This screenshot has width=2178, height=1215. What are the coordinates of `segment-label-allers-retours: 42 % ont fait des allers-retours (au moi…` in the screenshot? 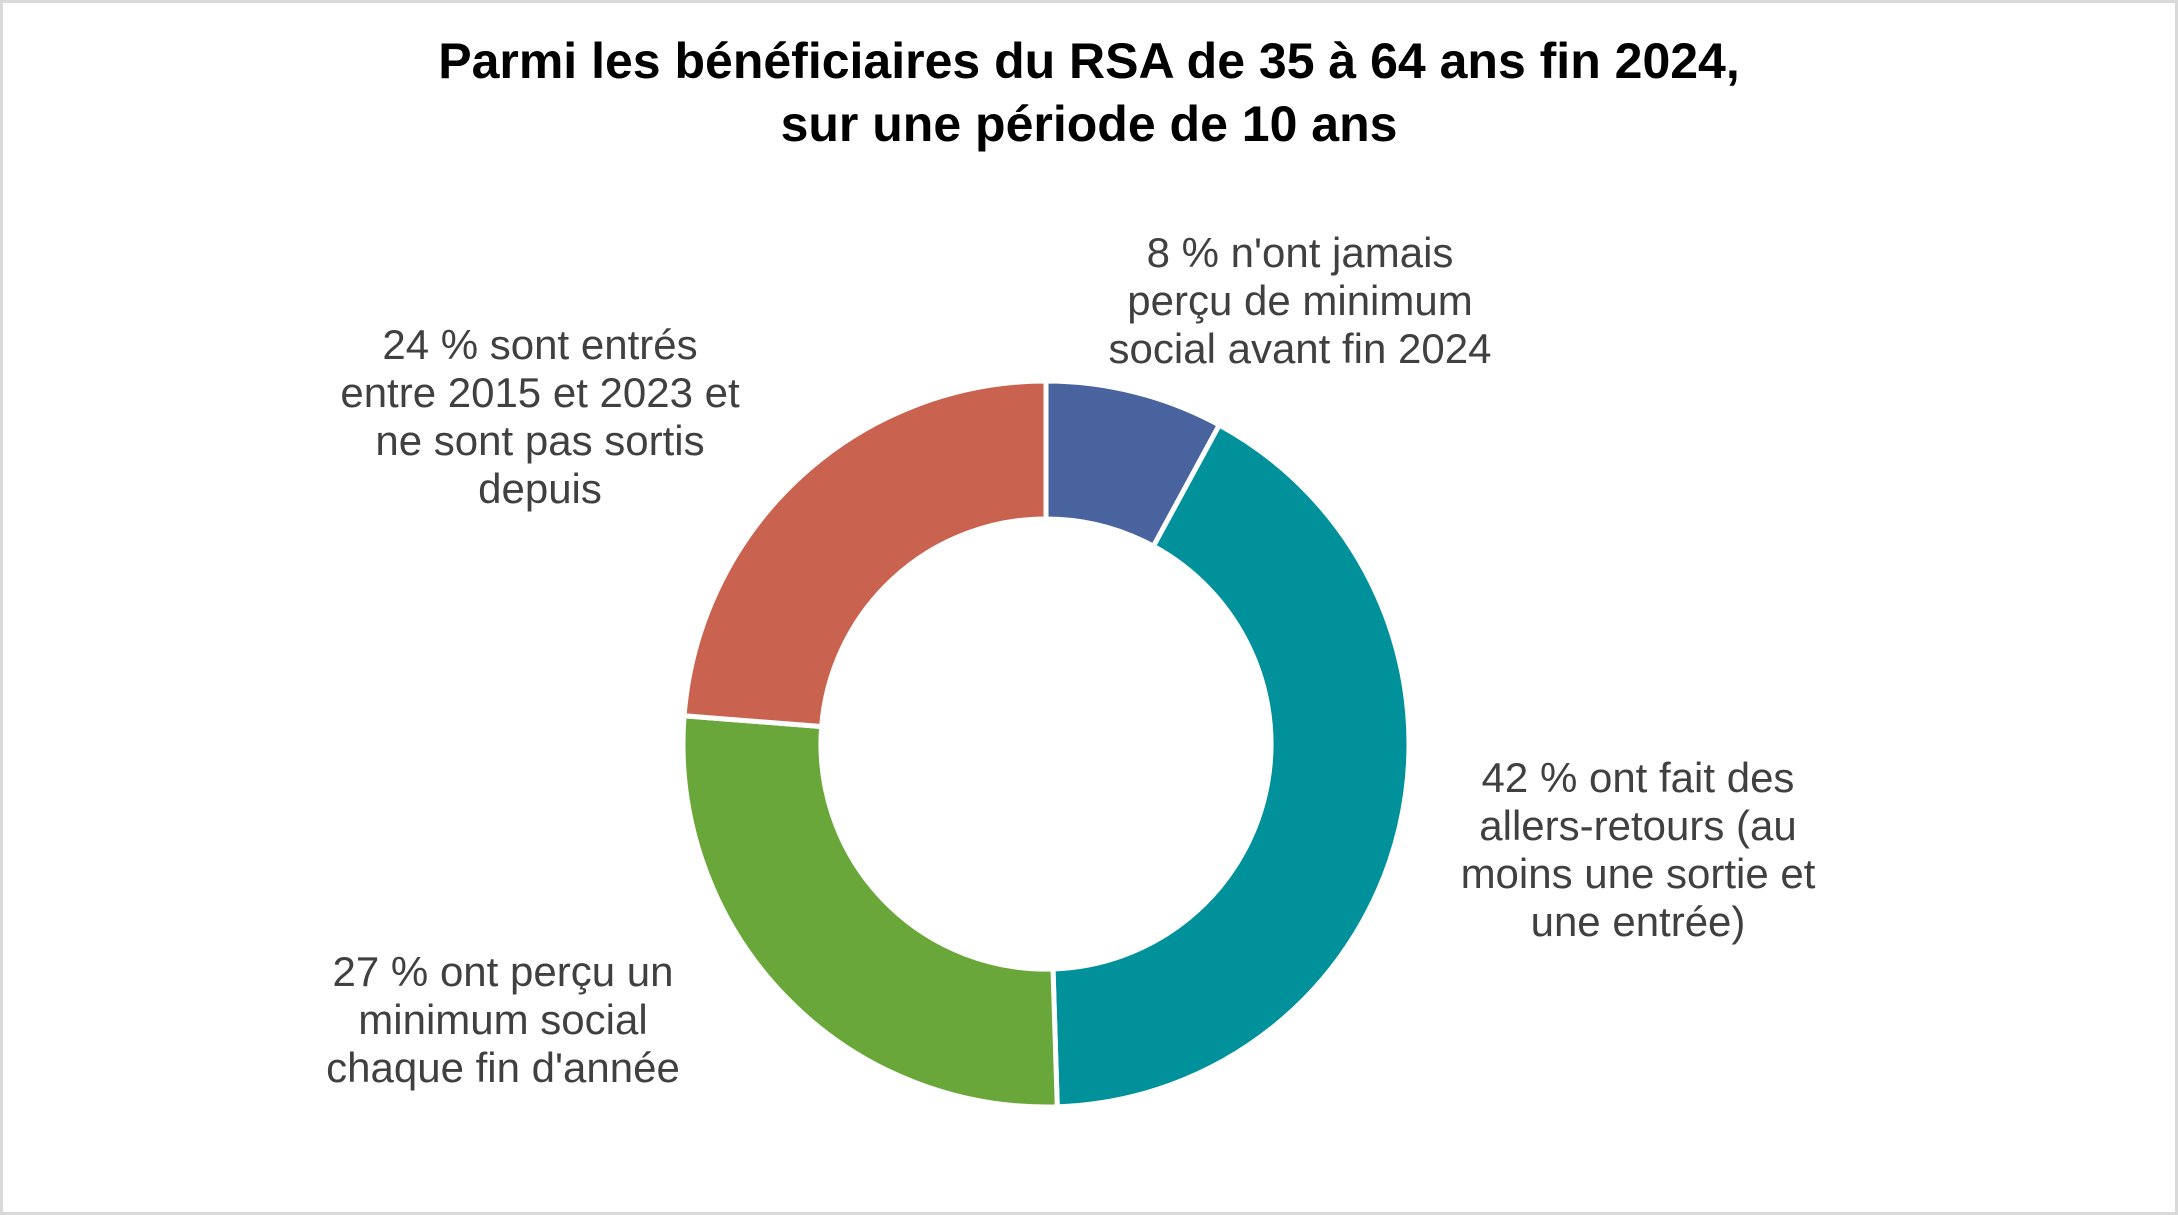 It's located at (1638, 849).